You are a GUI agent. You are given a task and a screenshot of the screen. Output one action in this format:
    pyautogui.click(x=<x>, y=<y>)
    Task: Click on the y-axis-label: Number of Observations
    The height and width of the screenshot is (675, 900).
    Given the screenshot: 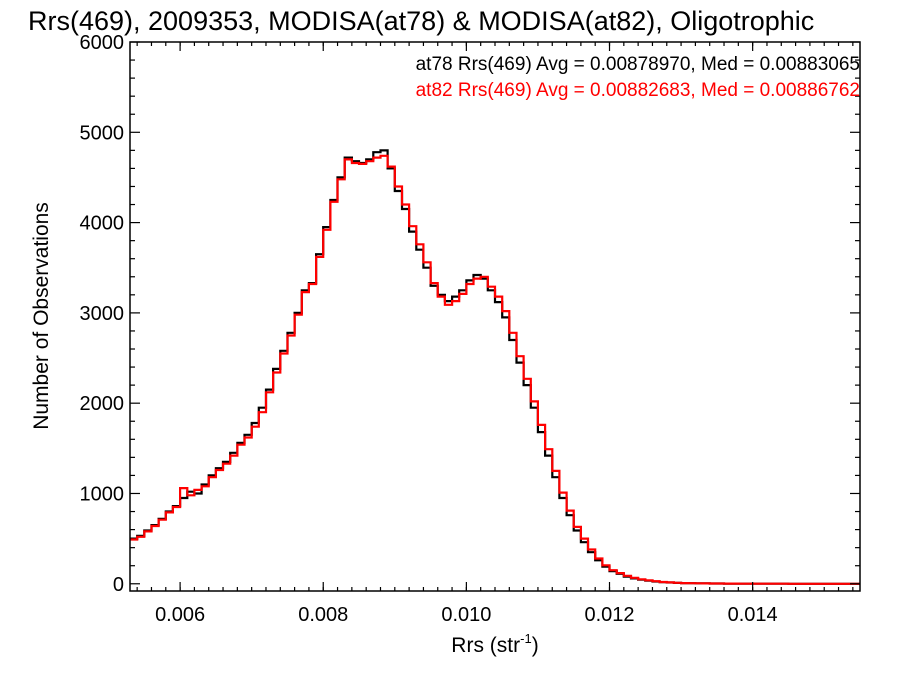 What is the action you would take?
    pyautogui.click(x=41, y=316)
    